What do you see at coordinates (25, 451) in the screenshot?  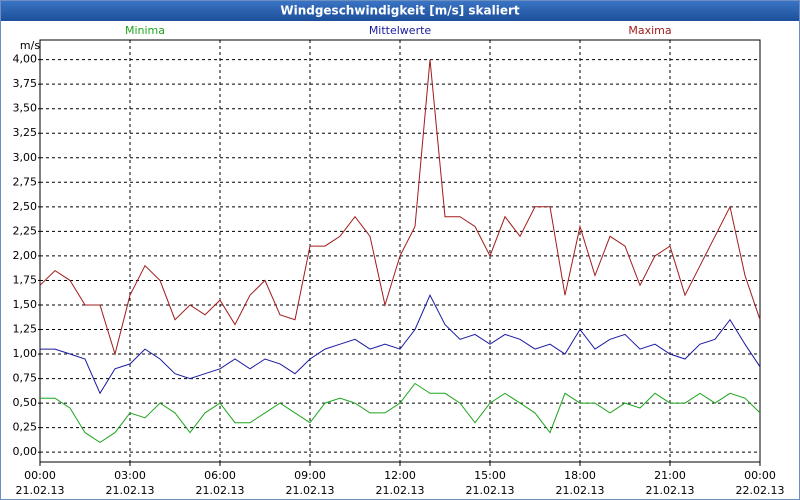 I see `y-tick-label: 0,00` at bounding box center [25, 451].